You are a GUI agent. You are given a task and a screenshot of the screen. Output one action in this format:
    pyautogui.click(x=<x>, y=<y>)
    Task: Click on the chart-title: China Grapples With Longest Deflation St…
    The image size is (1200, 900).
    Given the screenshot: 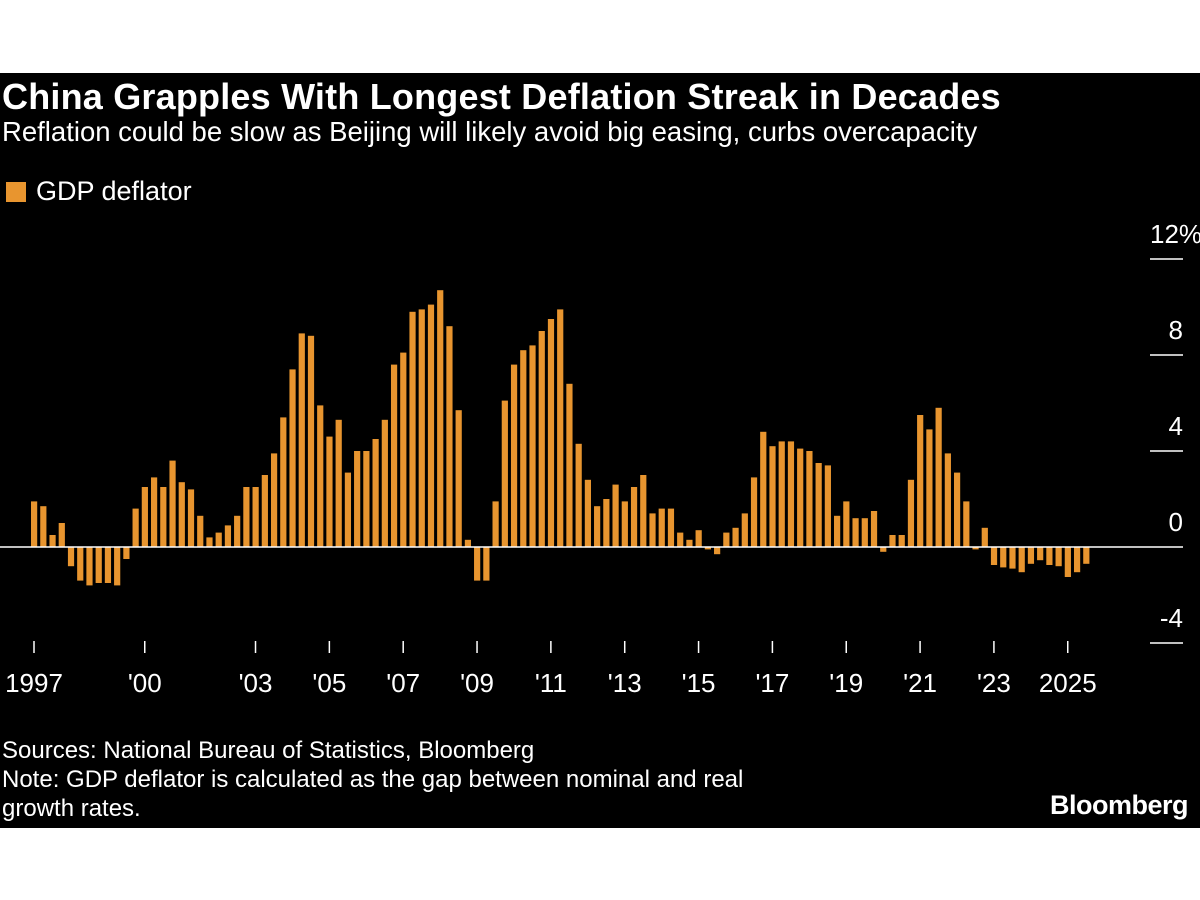 What is the action you would take?
    pyautogui.click(x=501, y=96)
    